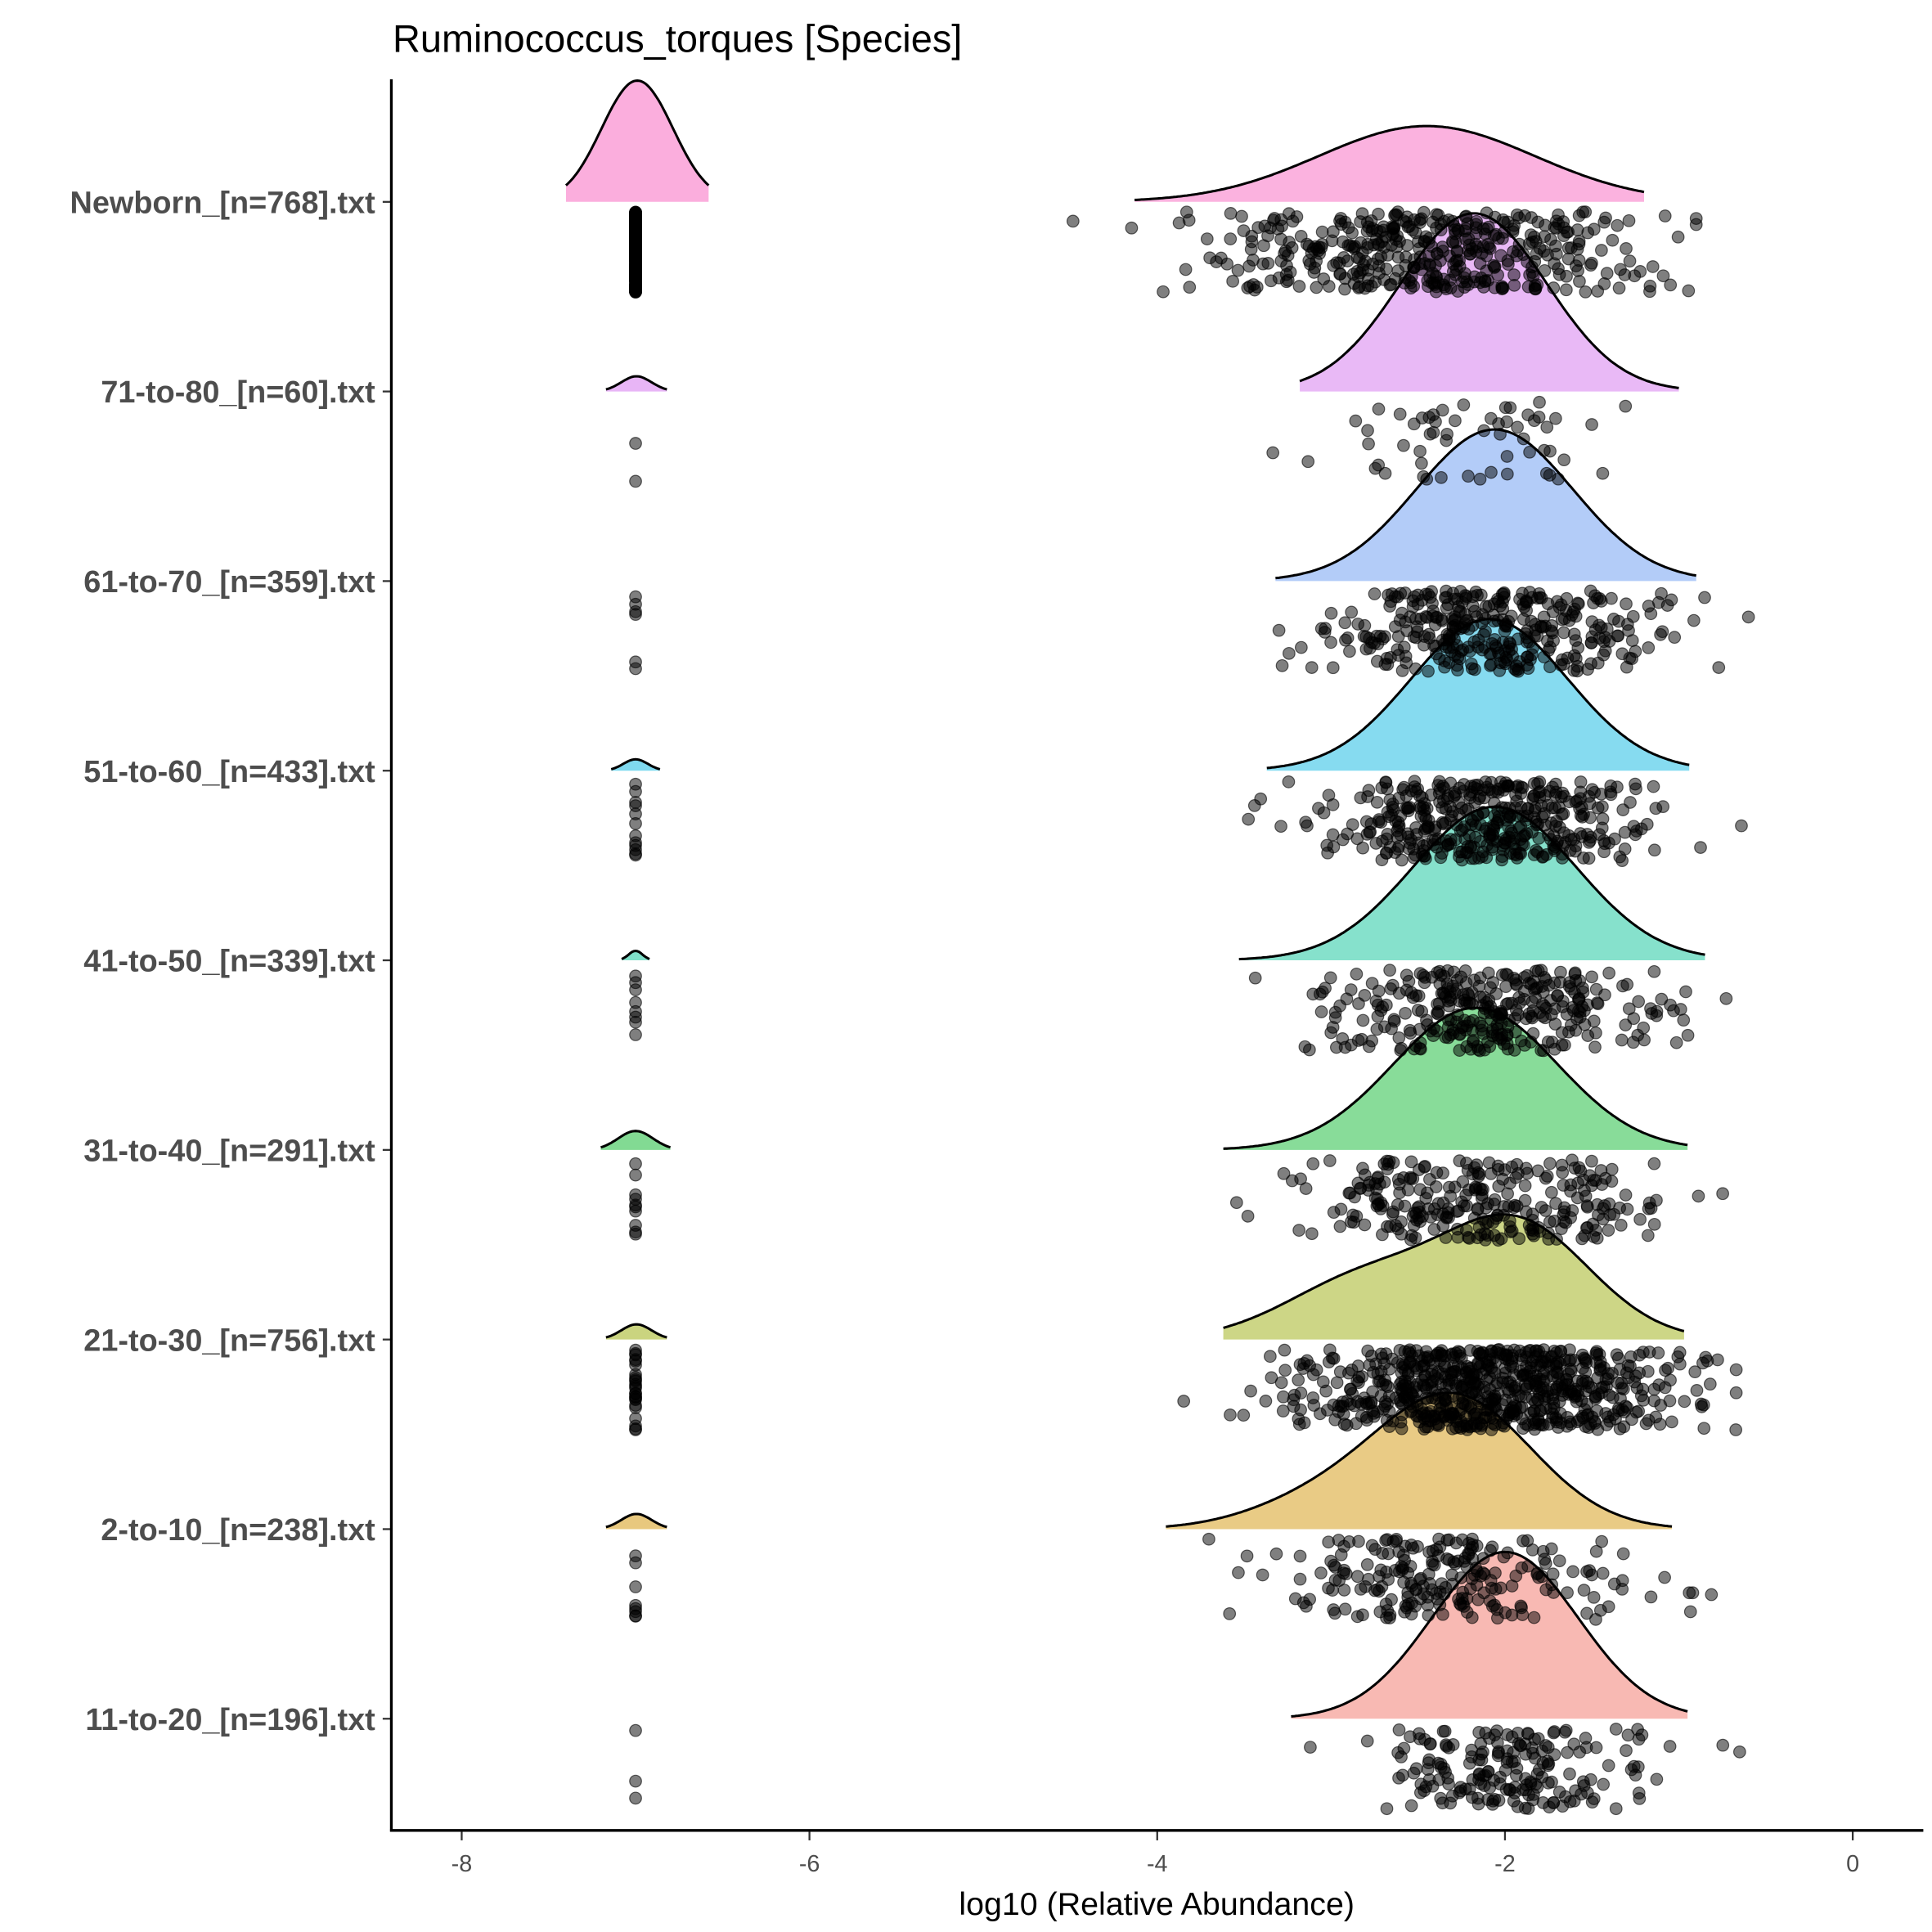 The width and height of the screenshot is (1932, 1932). What do you see at coordinates (1471, 884) in the screenshot?
I see `density-fill` at bounding box center [1471, 884].